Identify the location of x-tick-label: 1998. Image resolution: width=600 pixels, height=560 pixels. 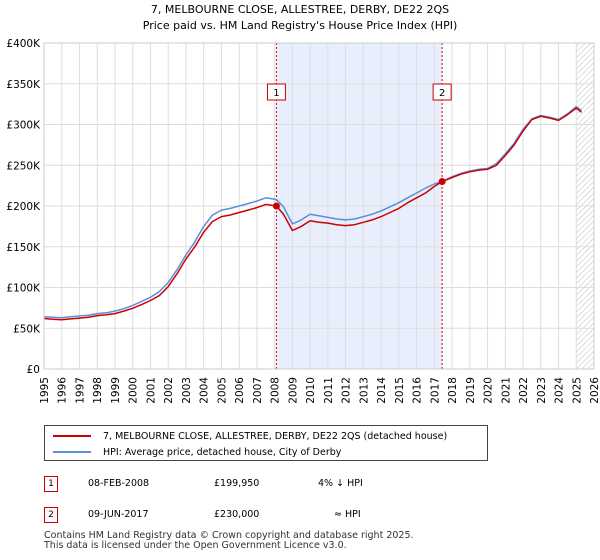
(98, 390).